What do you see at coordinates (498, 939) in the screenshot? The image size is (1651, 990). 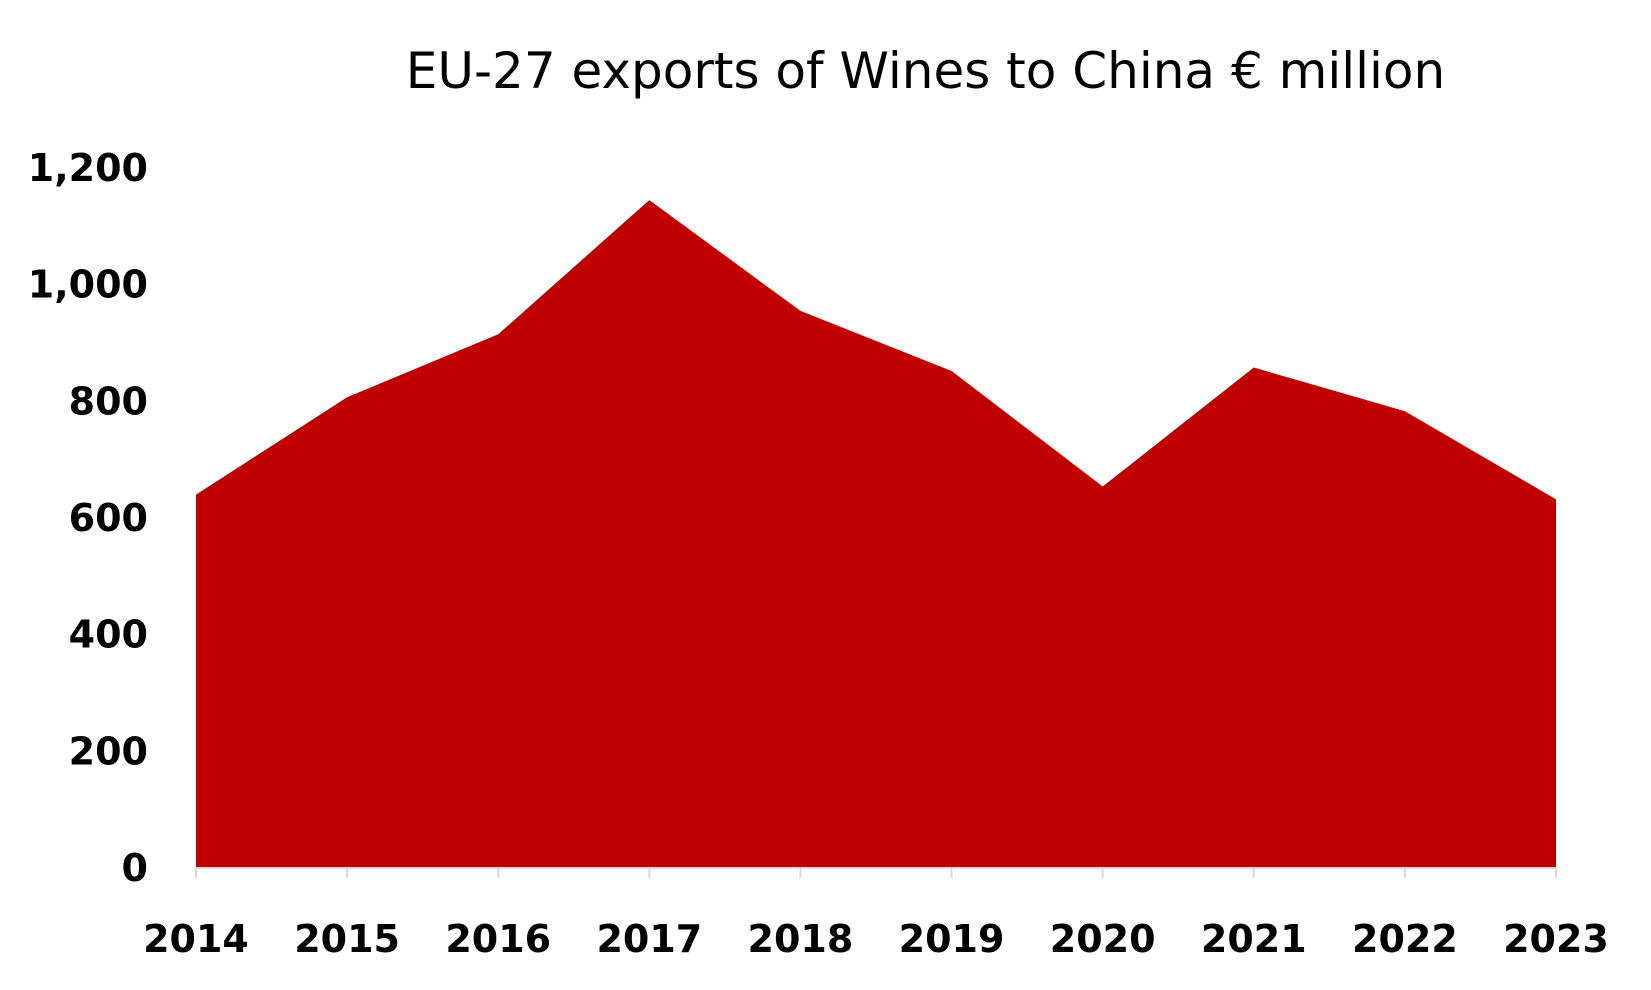 I see `x-tick-label-2016: 2016` at bounding box center [498, 939].